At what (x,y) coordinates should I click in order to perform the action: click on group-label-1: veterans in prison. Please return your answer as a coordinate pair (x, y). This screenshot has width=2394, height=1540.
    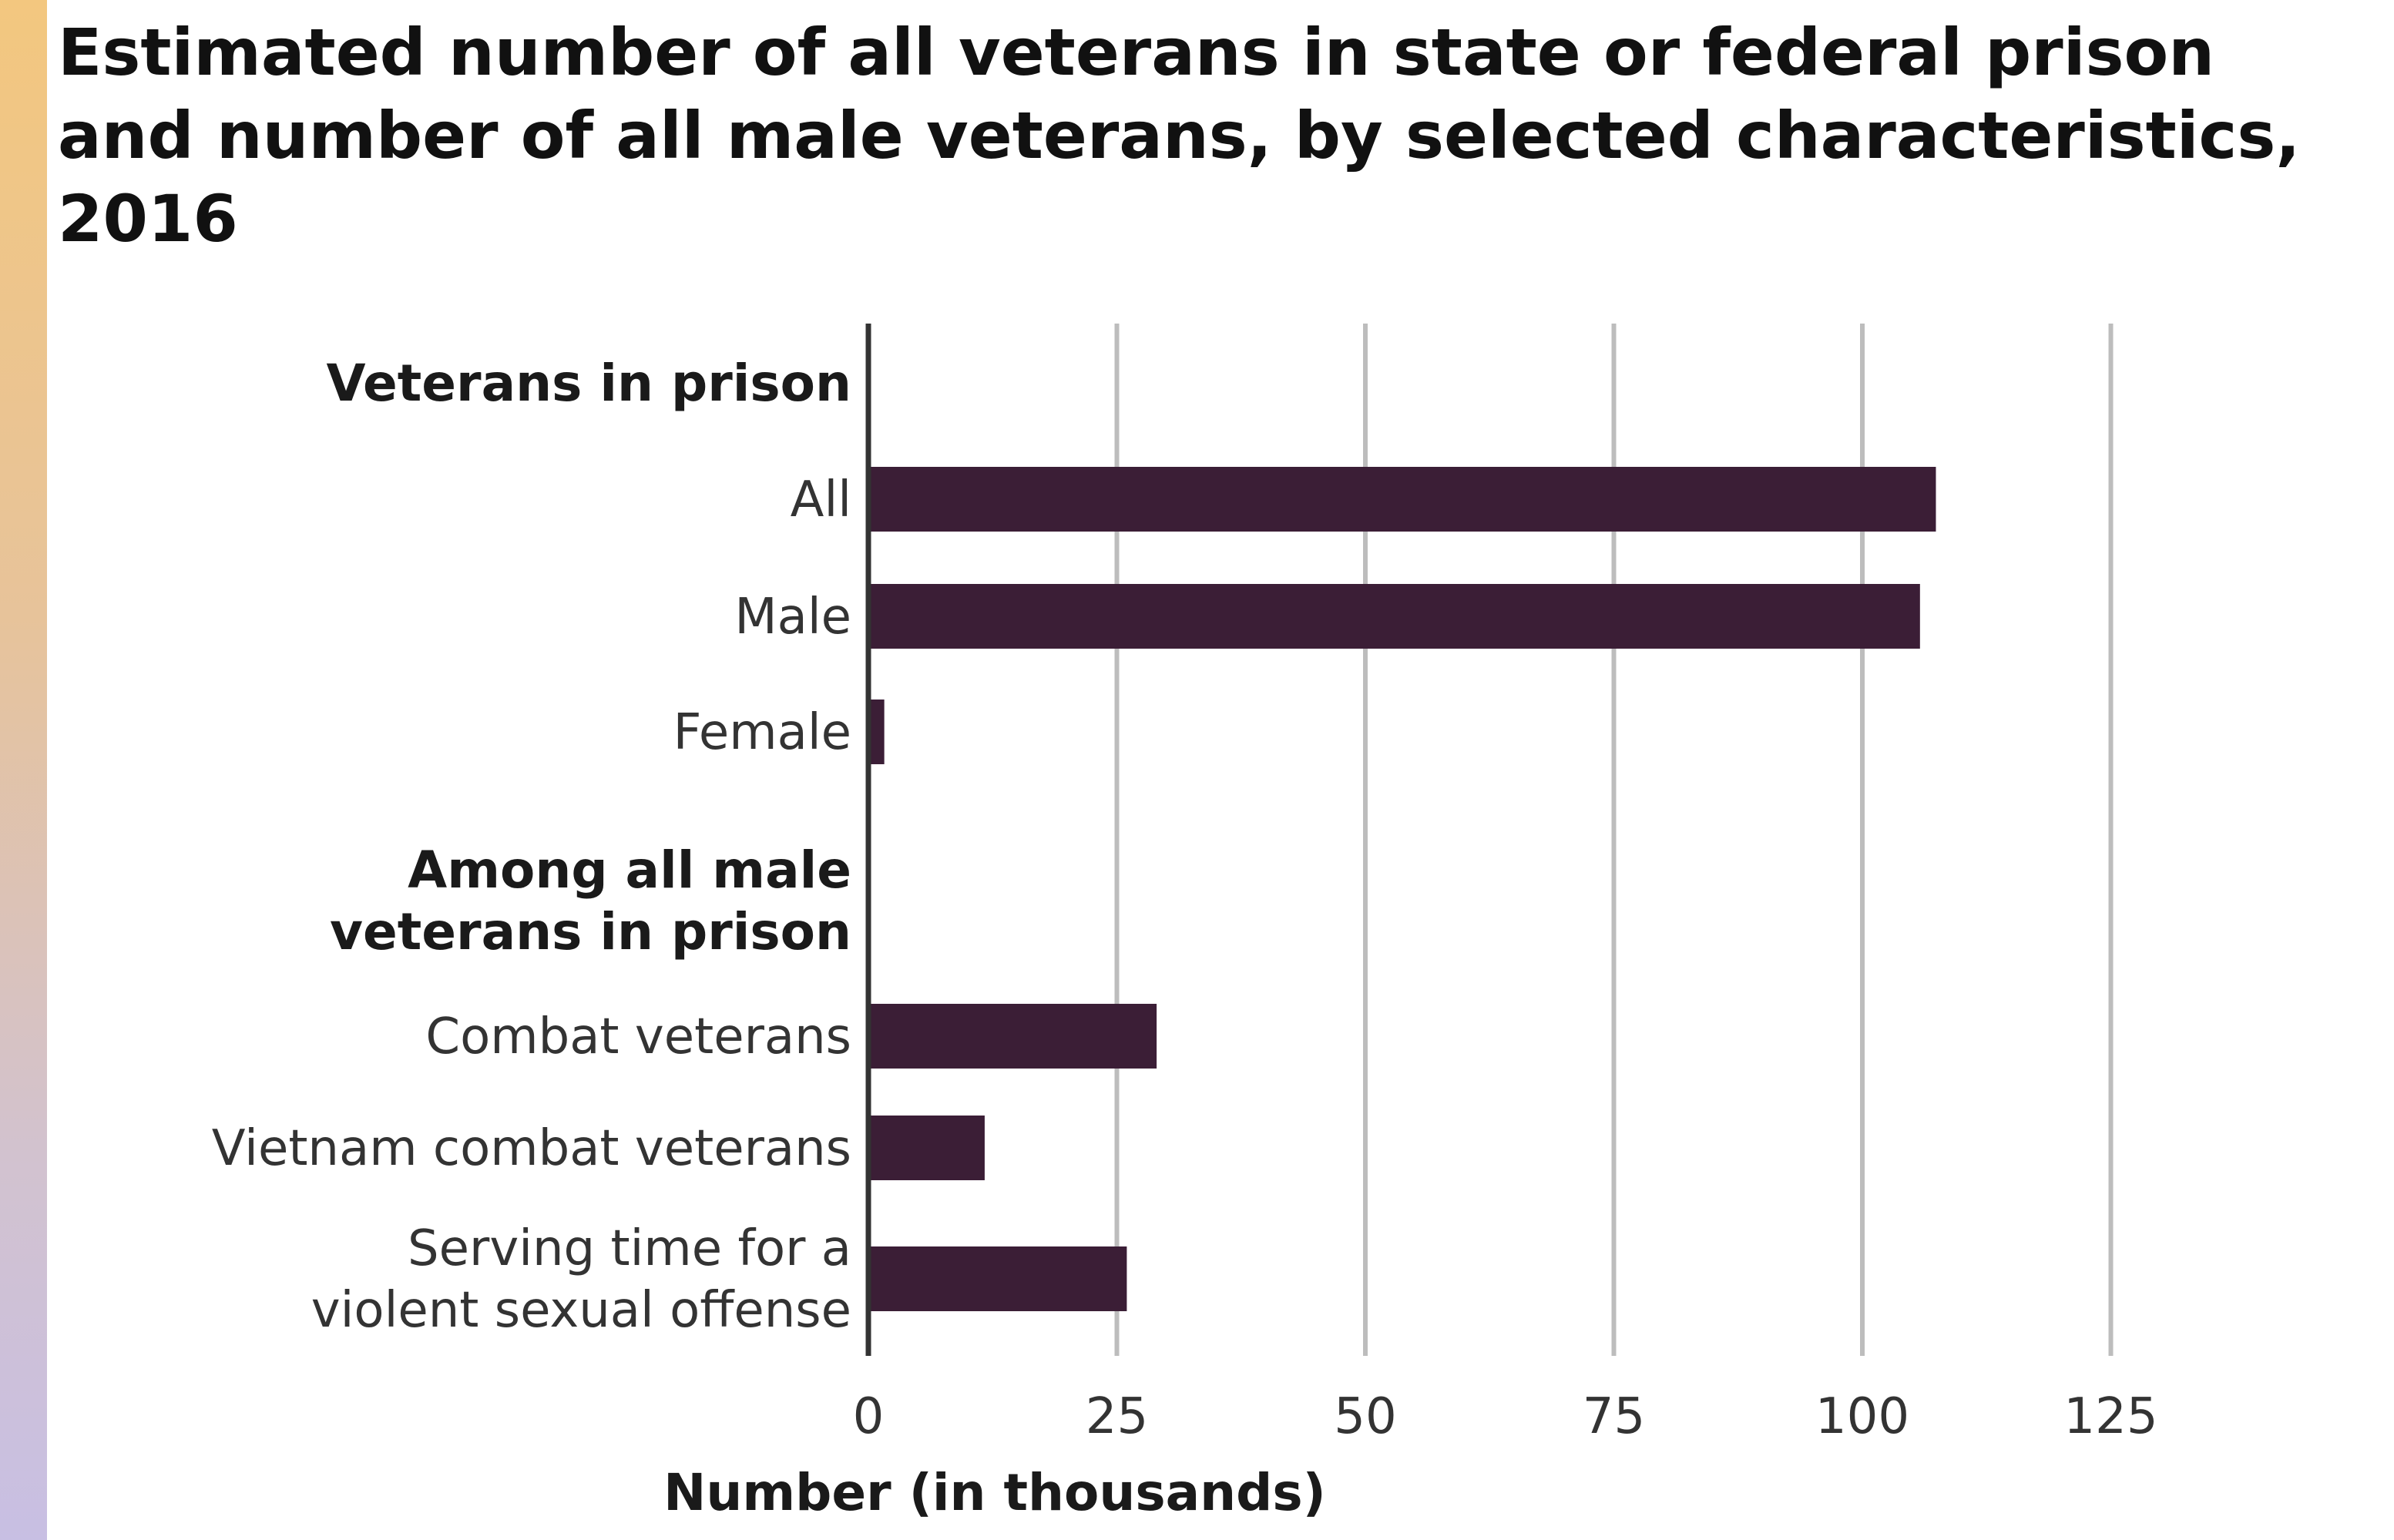
    Looking at the image, I should click on (590, 931).